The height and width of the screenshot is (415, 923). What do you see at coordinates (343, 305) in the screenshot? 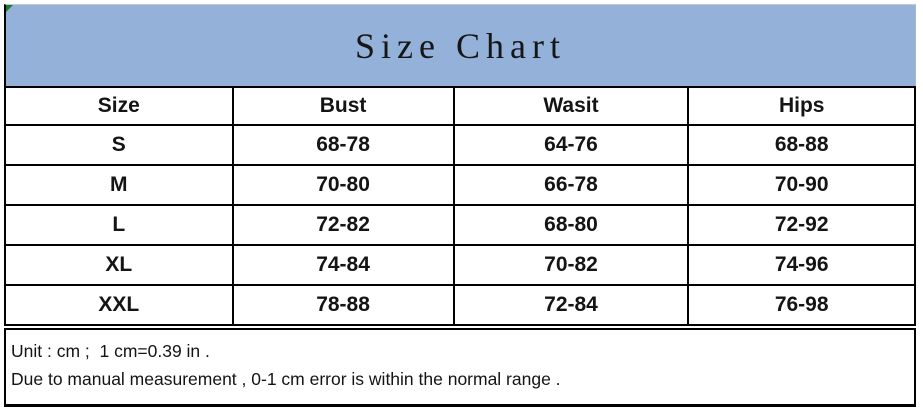
I see `measurement-cell: 78-88` at bounding box center [343, 305].